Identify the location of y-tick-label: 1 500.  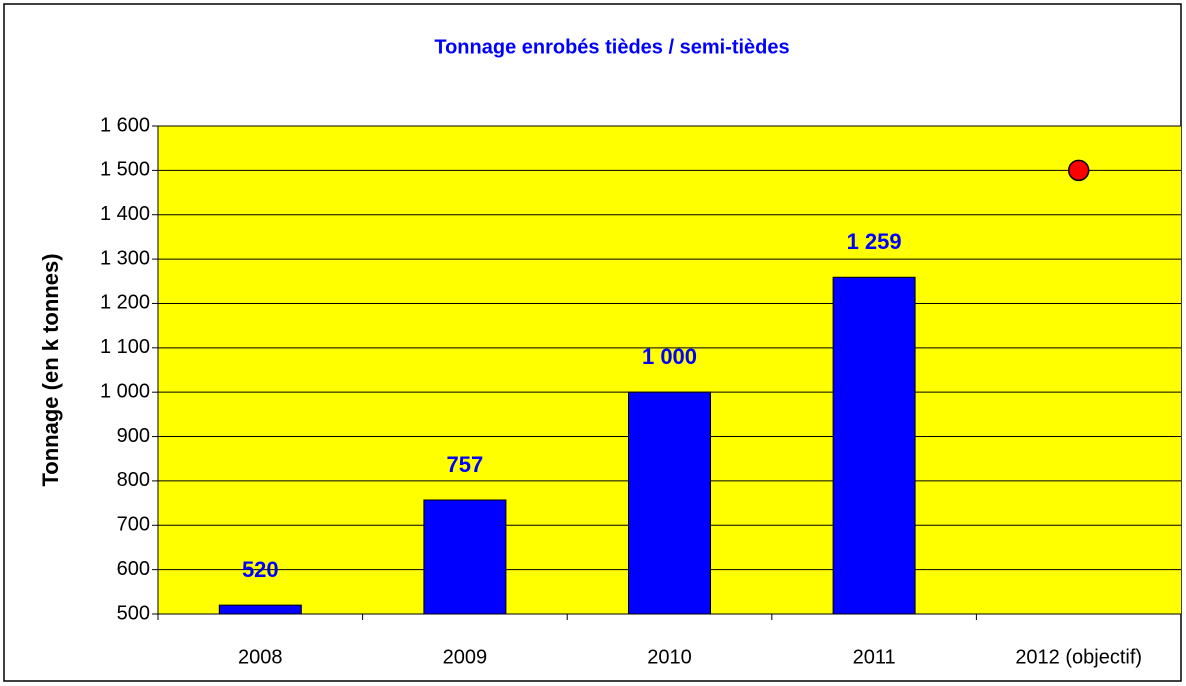
(125, 170).